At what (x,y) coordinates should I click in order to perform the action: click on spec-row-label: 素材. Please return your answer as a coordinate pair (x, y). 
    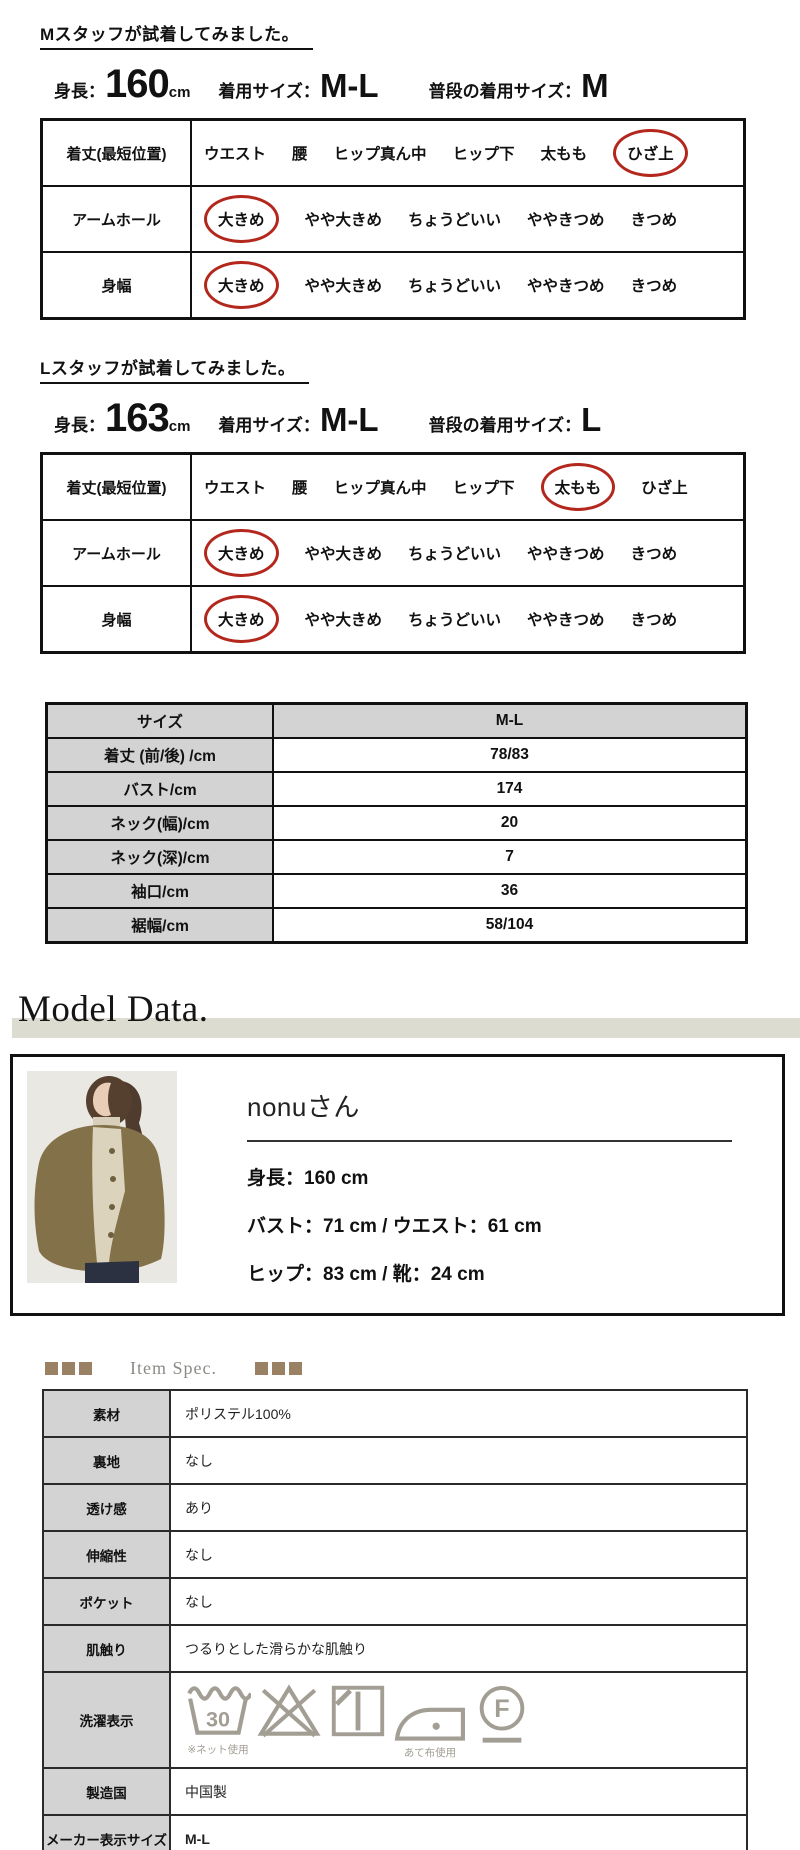
    Looking at the image, I should click on (106, 1413).